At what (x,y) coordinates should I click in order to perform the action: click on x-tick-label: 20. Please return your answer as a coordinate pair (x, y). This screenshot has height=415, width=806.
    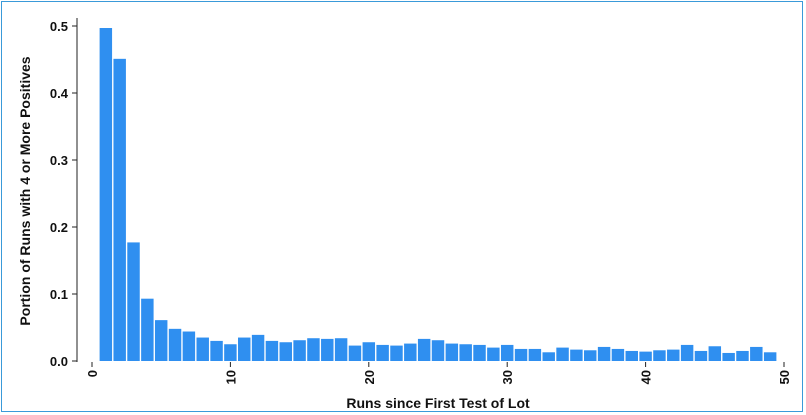
    Looking at the image, I should click on (369, 377).